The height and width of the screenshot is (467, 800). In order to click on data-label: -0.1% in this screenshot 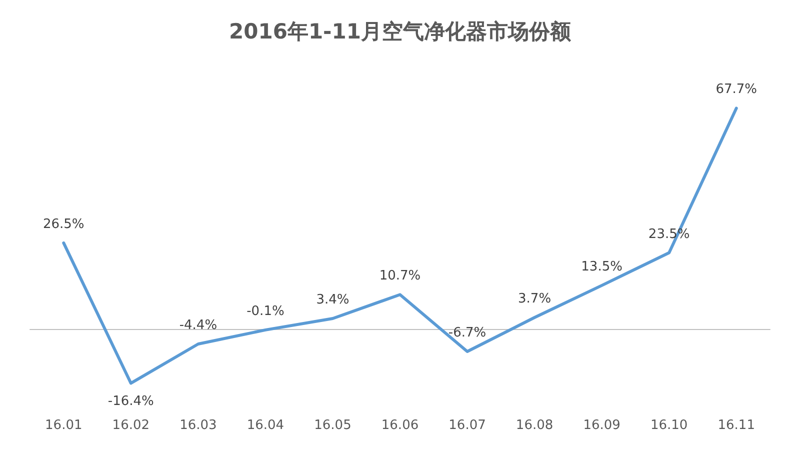, I will do `click(265, 311)`.